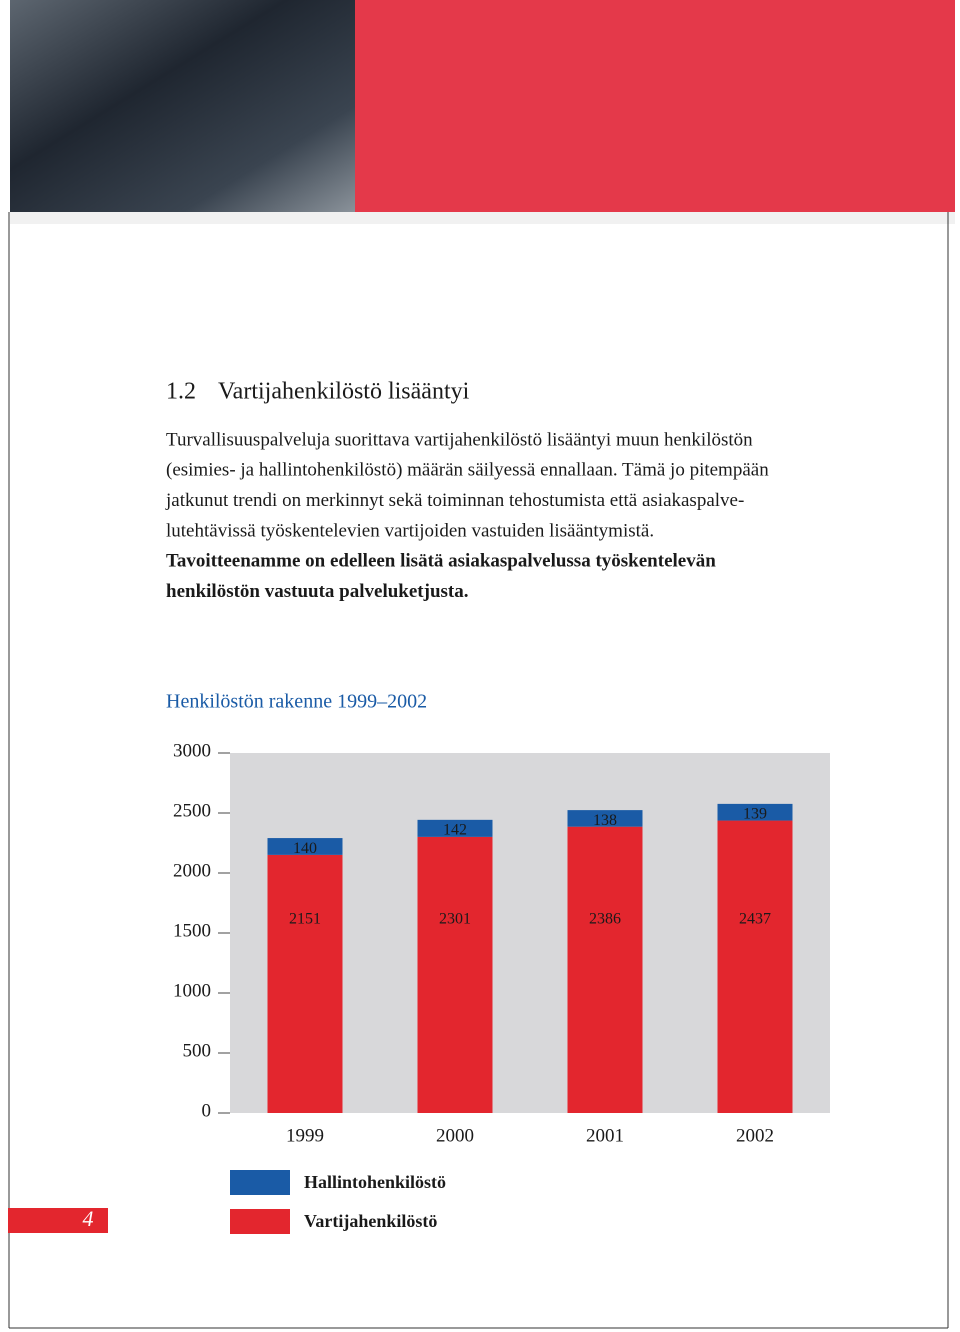 This screenshot has width=960, height=1332. Describe the element at coordinates (655, 106) in the screenshot. I see `red-banner` at that location.